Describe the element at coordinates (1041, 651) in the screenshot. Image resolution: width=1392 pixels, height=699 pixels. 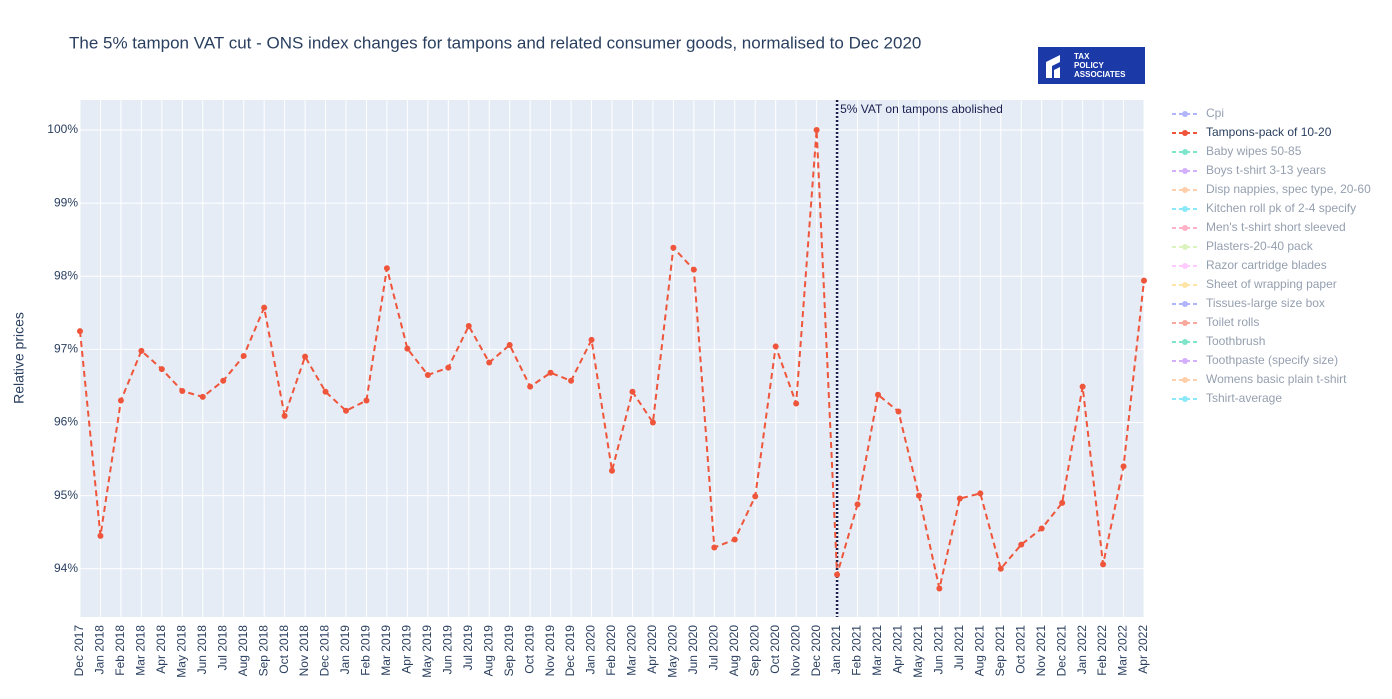
I see `x-tick-label: Nov 2021` at that location.